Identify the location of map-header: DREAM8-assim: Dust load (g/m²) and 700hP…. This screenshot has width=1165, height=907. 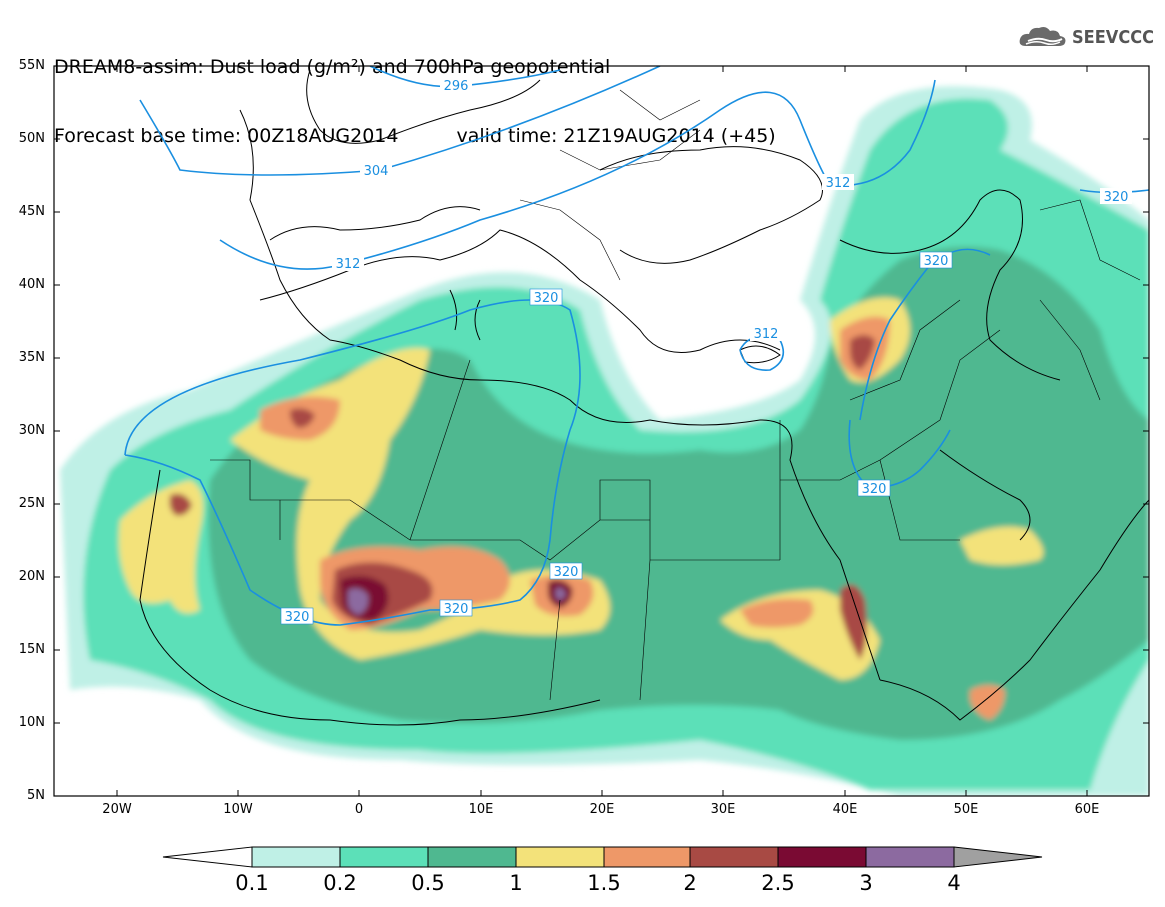
(415, 90).